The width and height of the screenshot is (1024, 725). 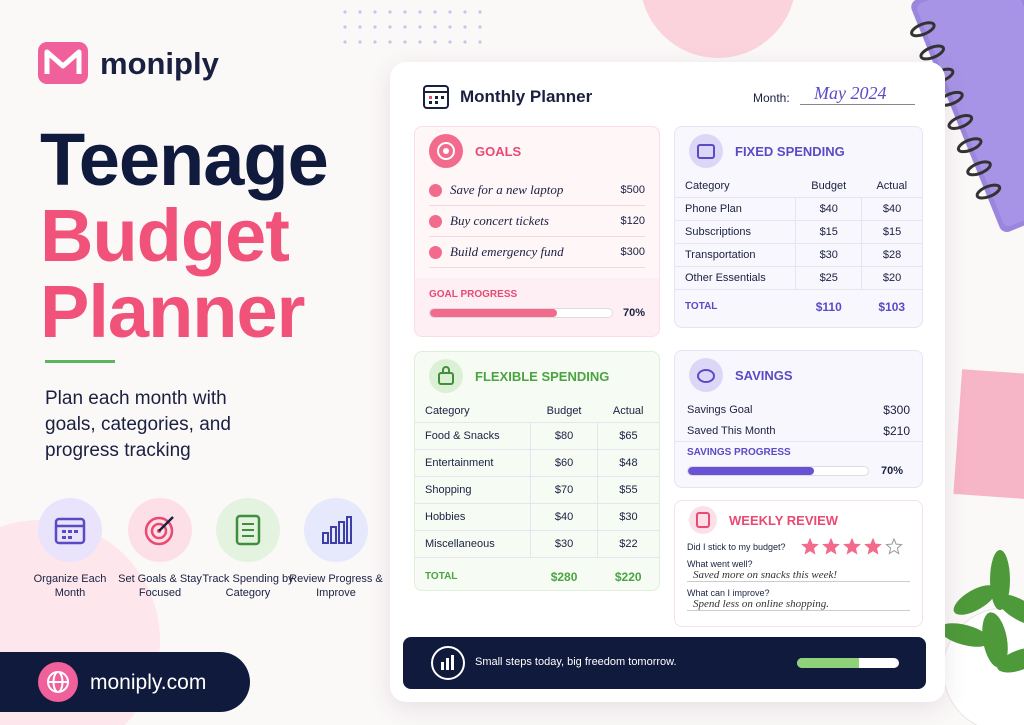 What do you see at coordinates (798, 604) in the screenshot?
I see `review-answer: Spend less on online shopping.` at bounding box center [798, 604].